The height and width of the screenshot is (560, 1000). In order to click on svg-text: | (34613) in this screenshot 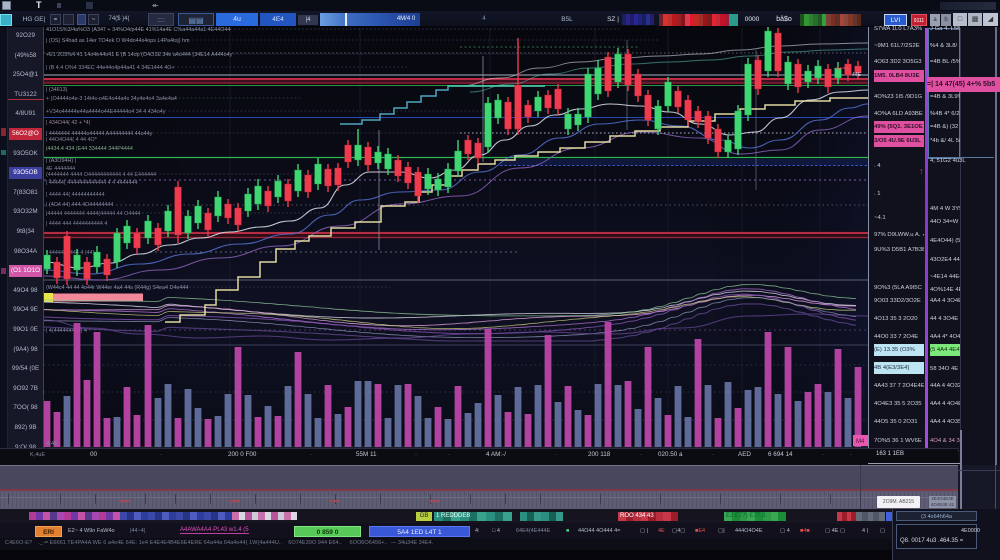, I will do `click(57, 90)`.